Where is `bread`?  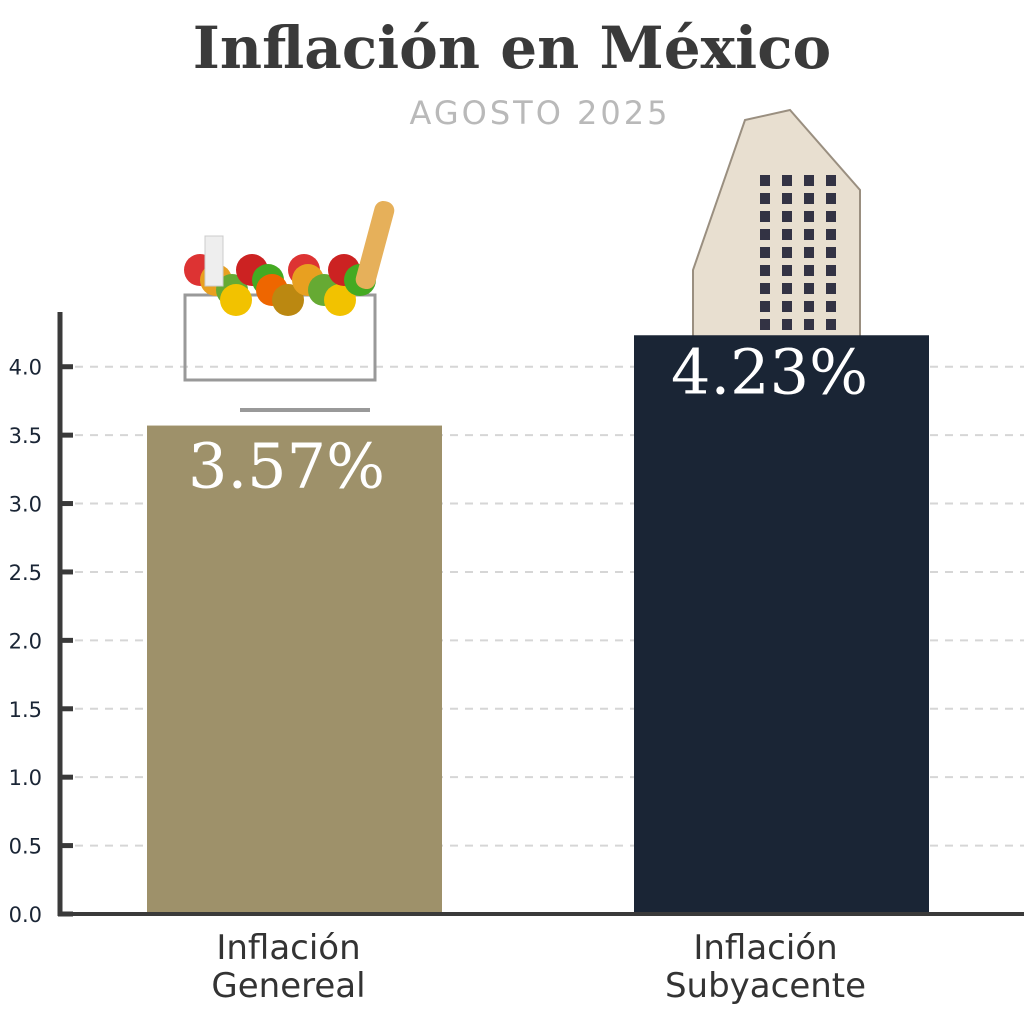 bread is located at coordinates (375, 245).